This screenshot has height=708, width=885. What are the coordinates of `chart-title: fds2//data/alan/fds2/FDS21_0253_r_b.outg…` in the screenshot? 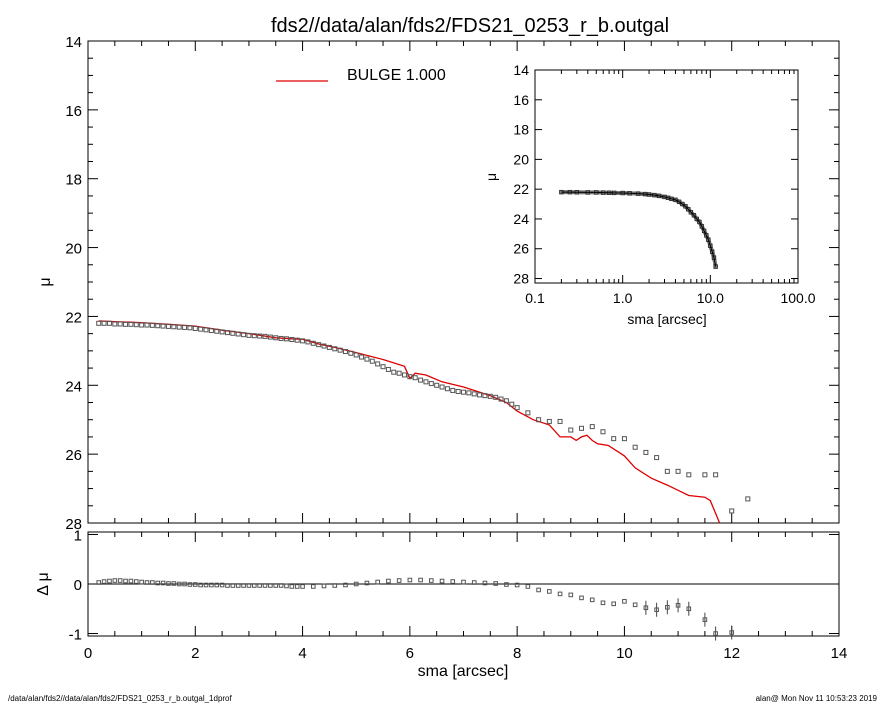 It's located at (470, 26).